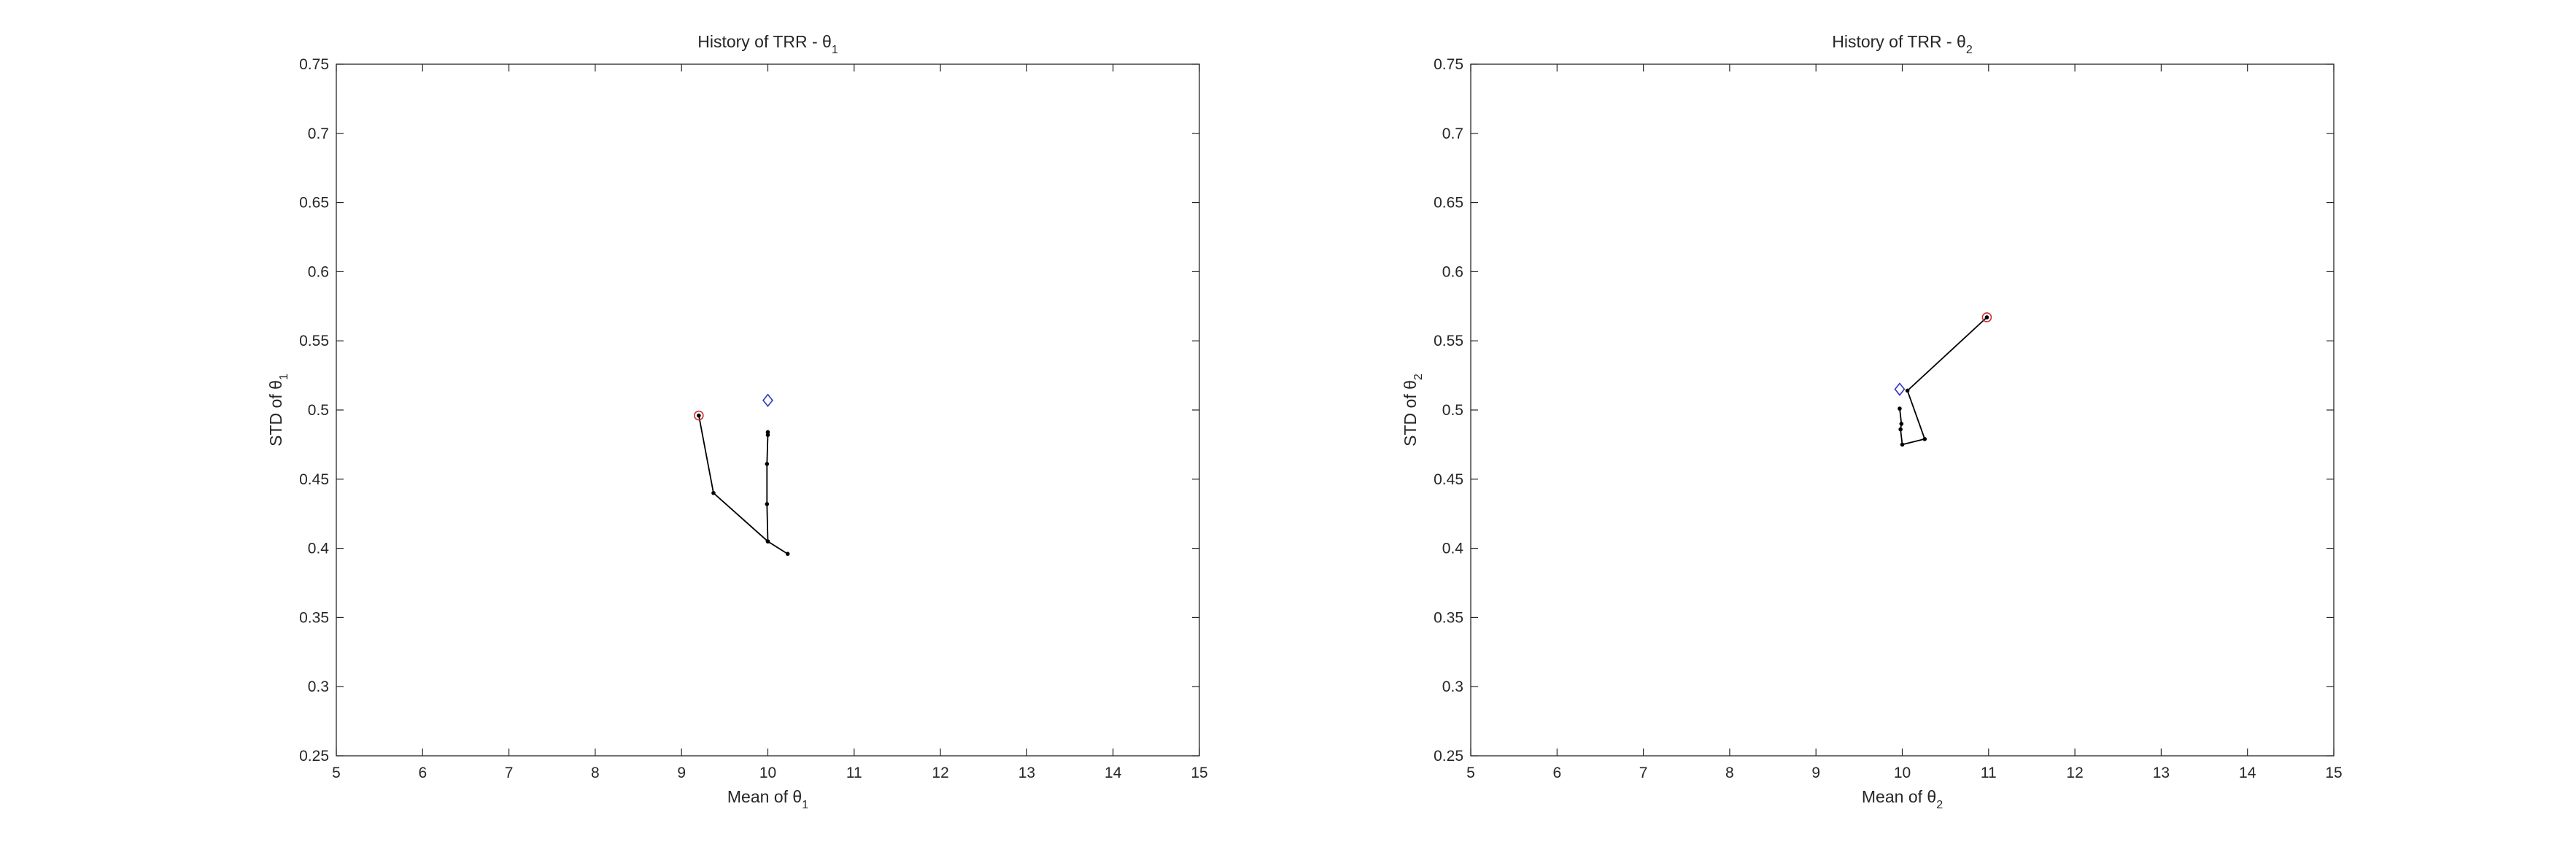 This screenshot has width=2576, height=847. Describe the element at coordinates (1413, 410) in the screenshot. I see `y-axis-label: STD of θ2` at that location.